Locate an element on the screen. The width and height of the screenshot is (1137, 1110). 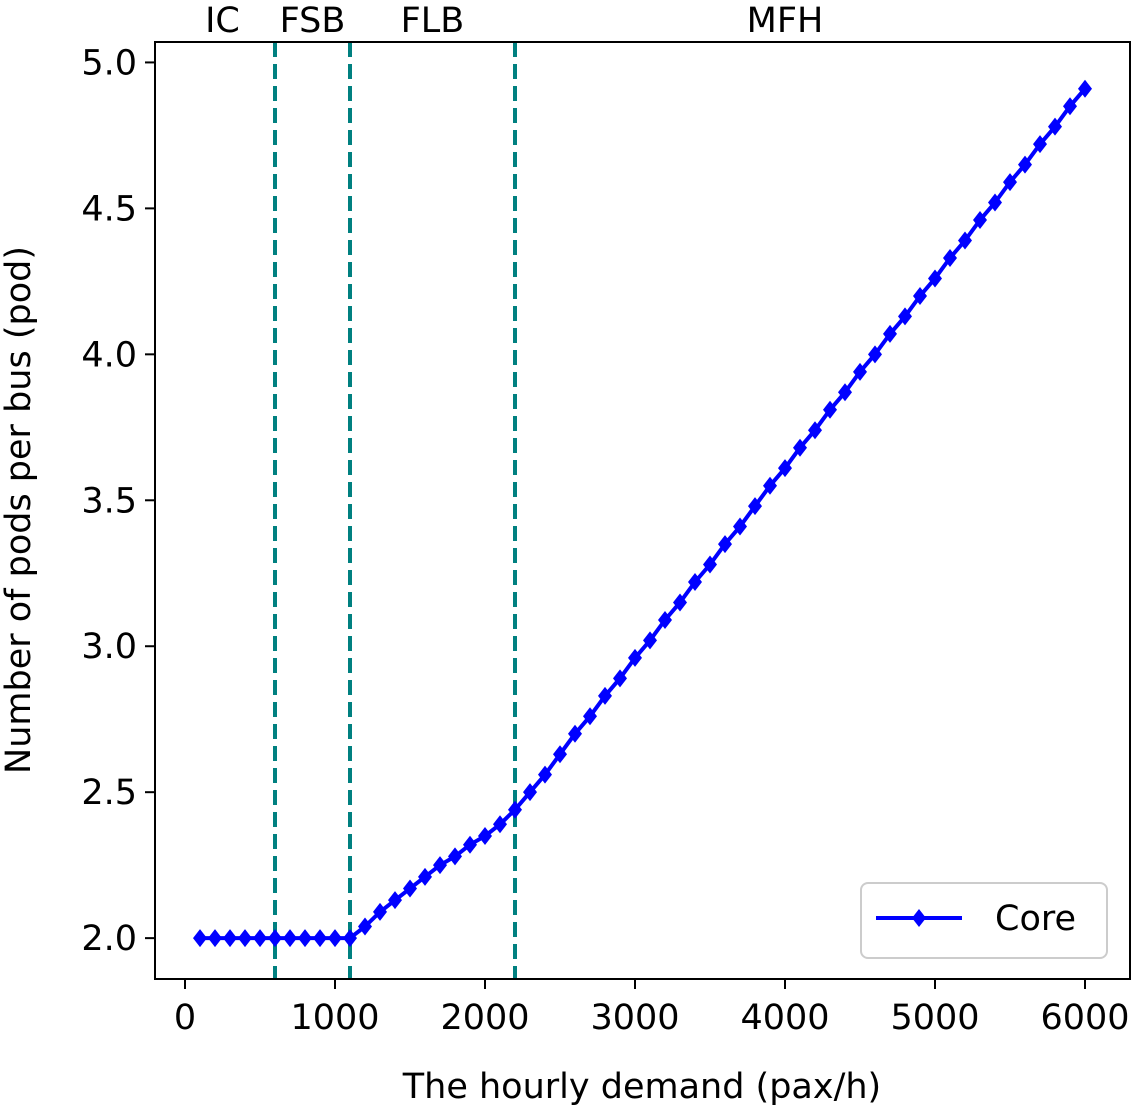
region-label-ic: IC is located at coordinates (222, 21).